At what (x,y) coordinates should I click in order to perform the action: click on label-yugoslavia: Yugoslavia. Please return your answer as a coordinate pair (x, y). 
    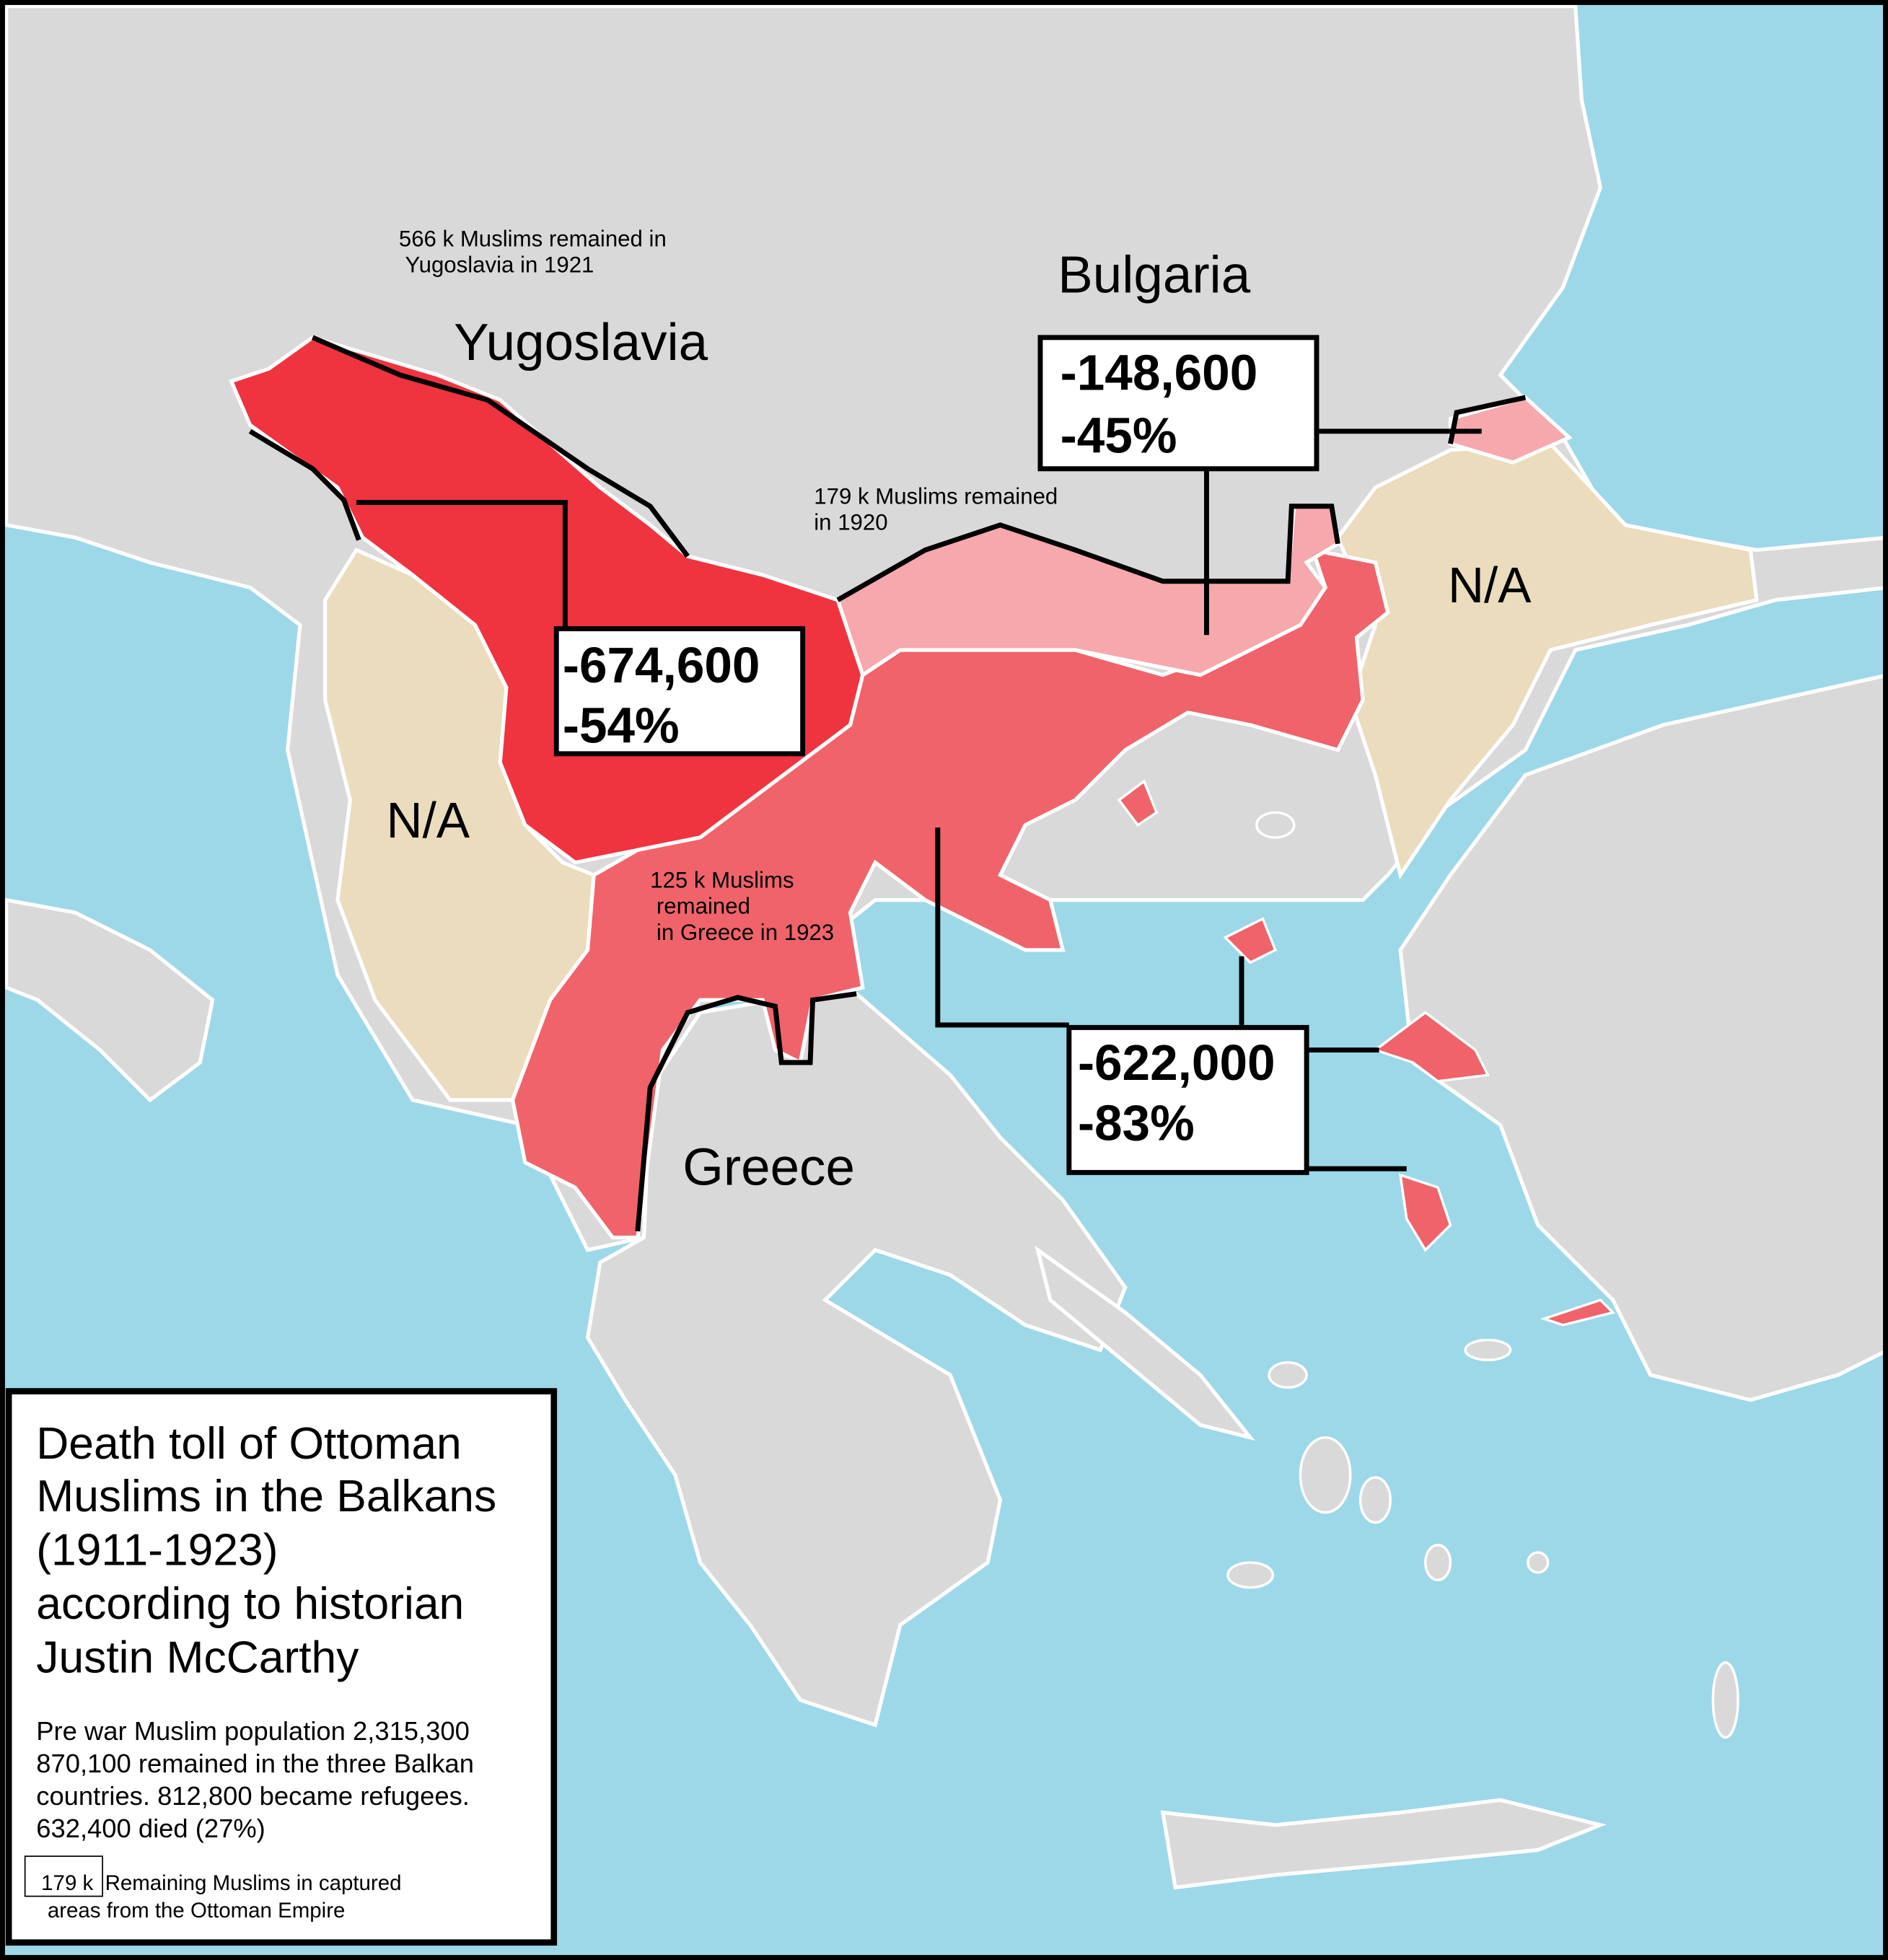
    Looking at the image, I should click on (581, 342).